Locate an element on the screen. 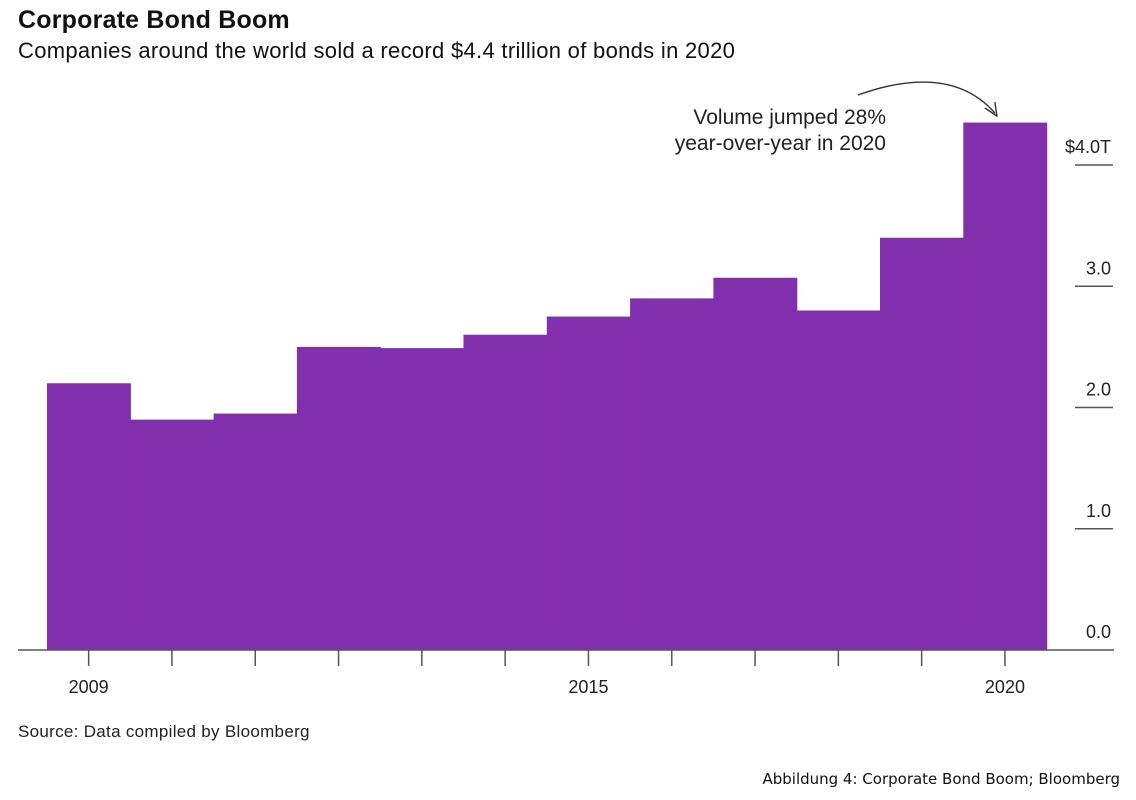 The height and width of the screenshot is (800, 1136). x-ticks-group: 2009 2015 2020 is located at coordinates (547, 673).